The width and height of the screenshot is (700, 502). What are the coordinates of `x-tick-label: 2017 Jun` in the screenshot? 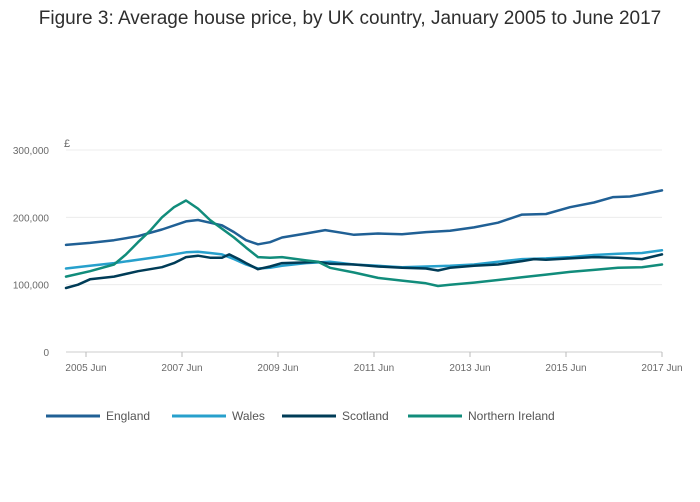 It's located at (661, 368).